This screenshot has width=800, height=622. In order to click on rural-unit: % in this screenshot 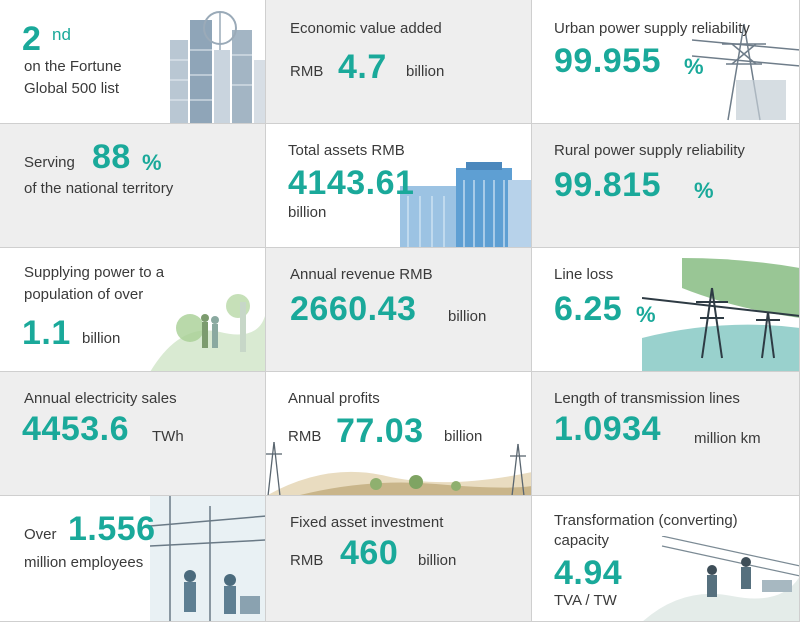, I will do `click(704, 190)`.